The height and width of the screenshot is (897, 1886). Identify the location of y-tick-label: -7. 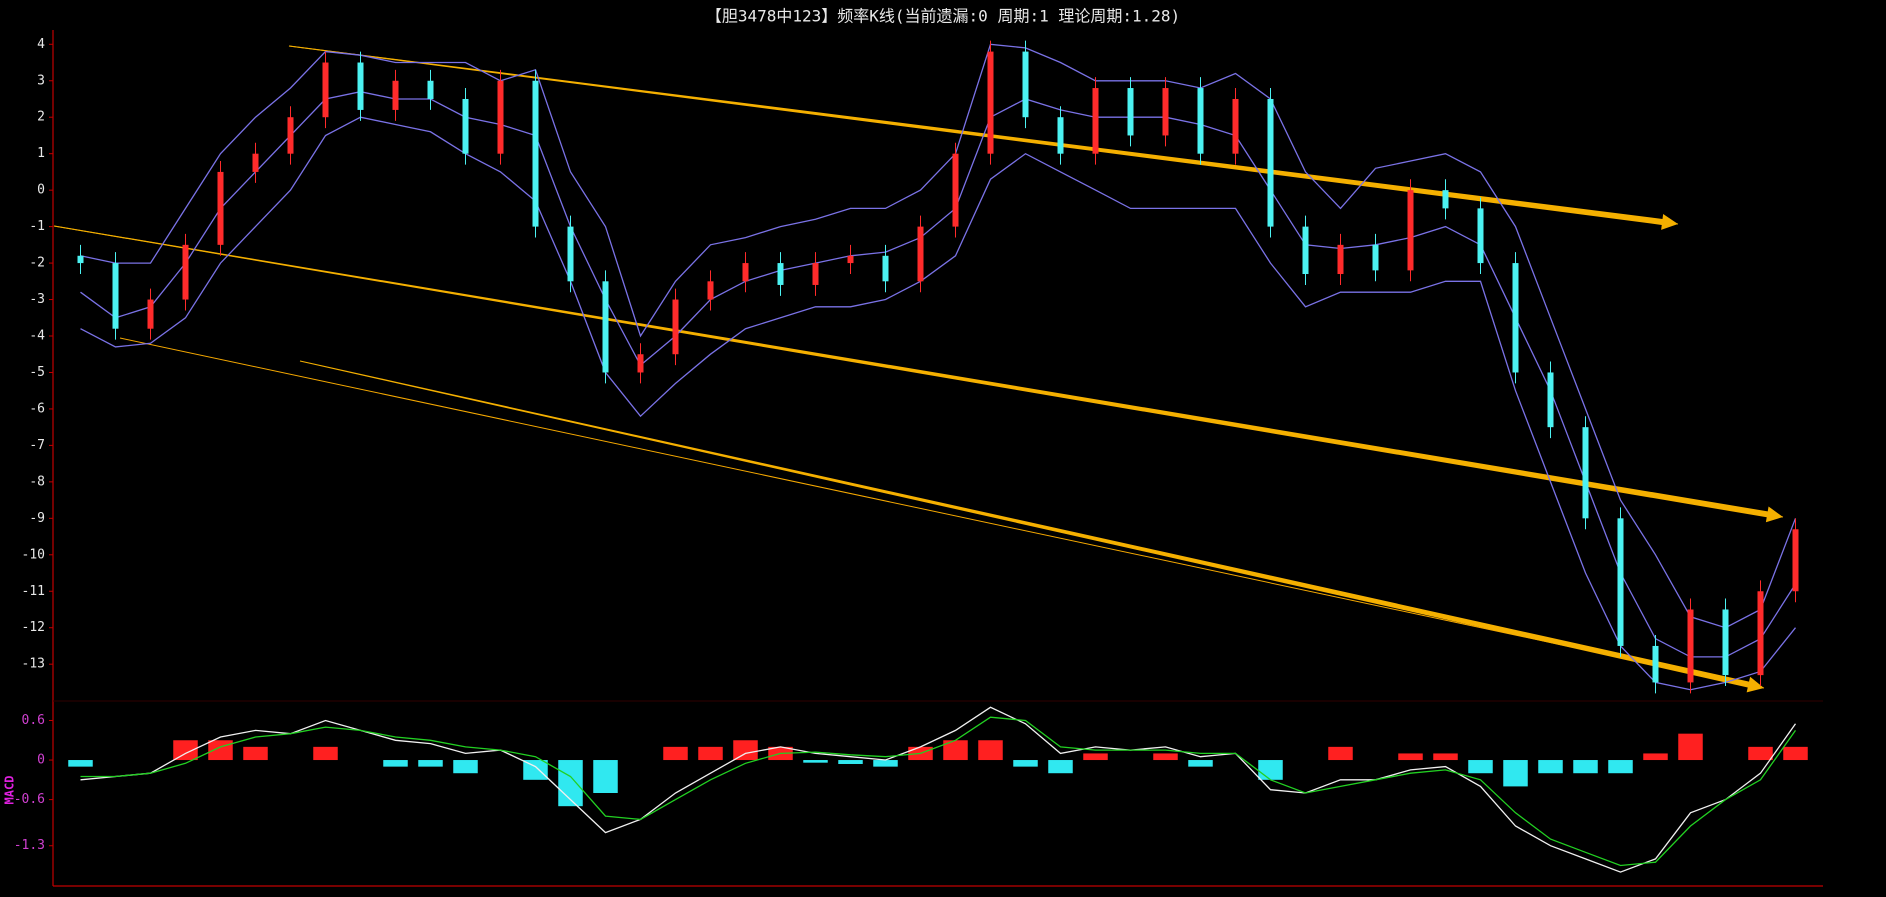
(37, 445).